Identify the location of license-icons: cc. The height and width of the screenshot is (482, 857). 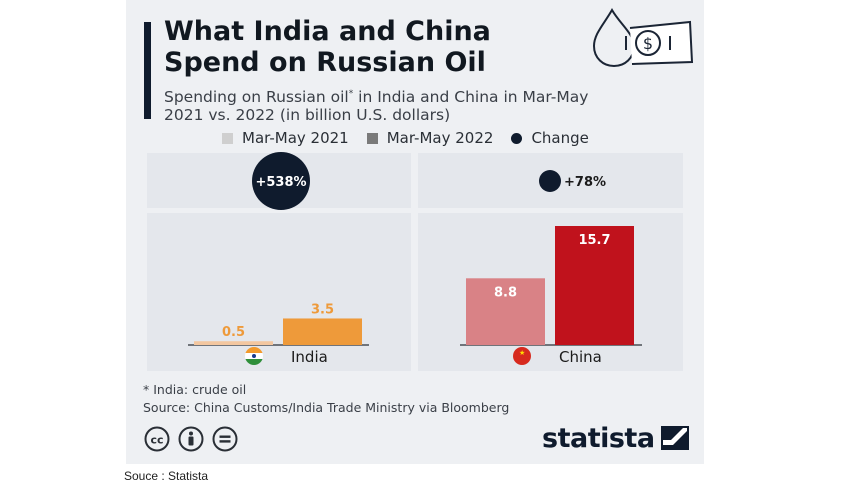
(195, 439).